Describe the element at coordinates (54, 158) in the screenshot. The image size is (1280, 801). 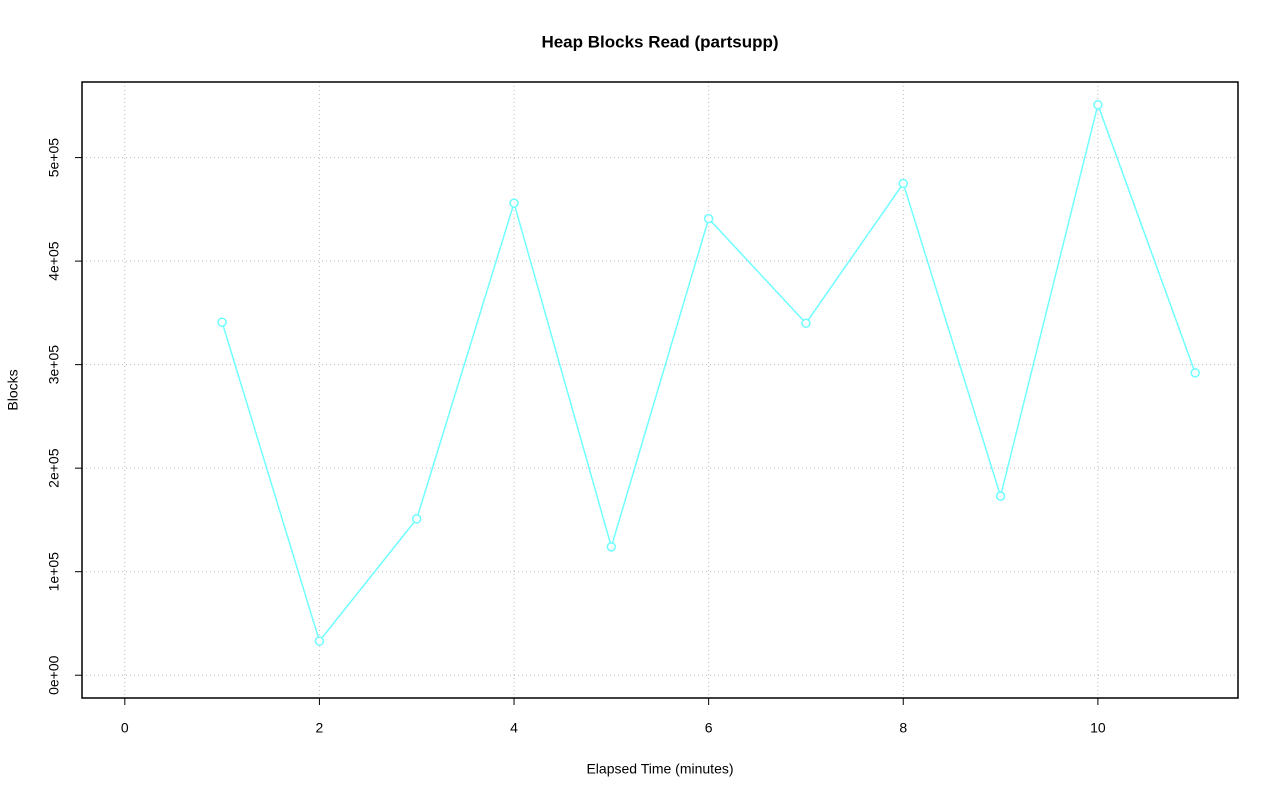
I see `y-tick-label: 5e+05` at that location.